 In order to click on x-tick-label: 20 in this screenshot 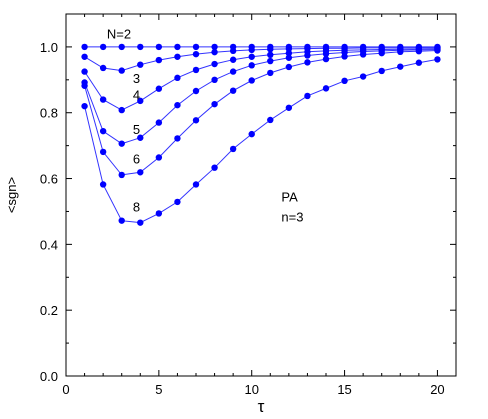, I will do `click(437, 389)`.